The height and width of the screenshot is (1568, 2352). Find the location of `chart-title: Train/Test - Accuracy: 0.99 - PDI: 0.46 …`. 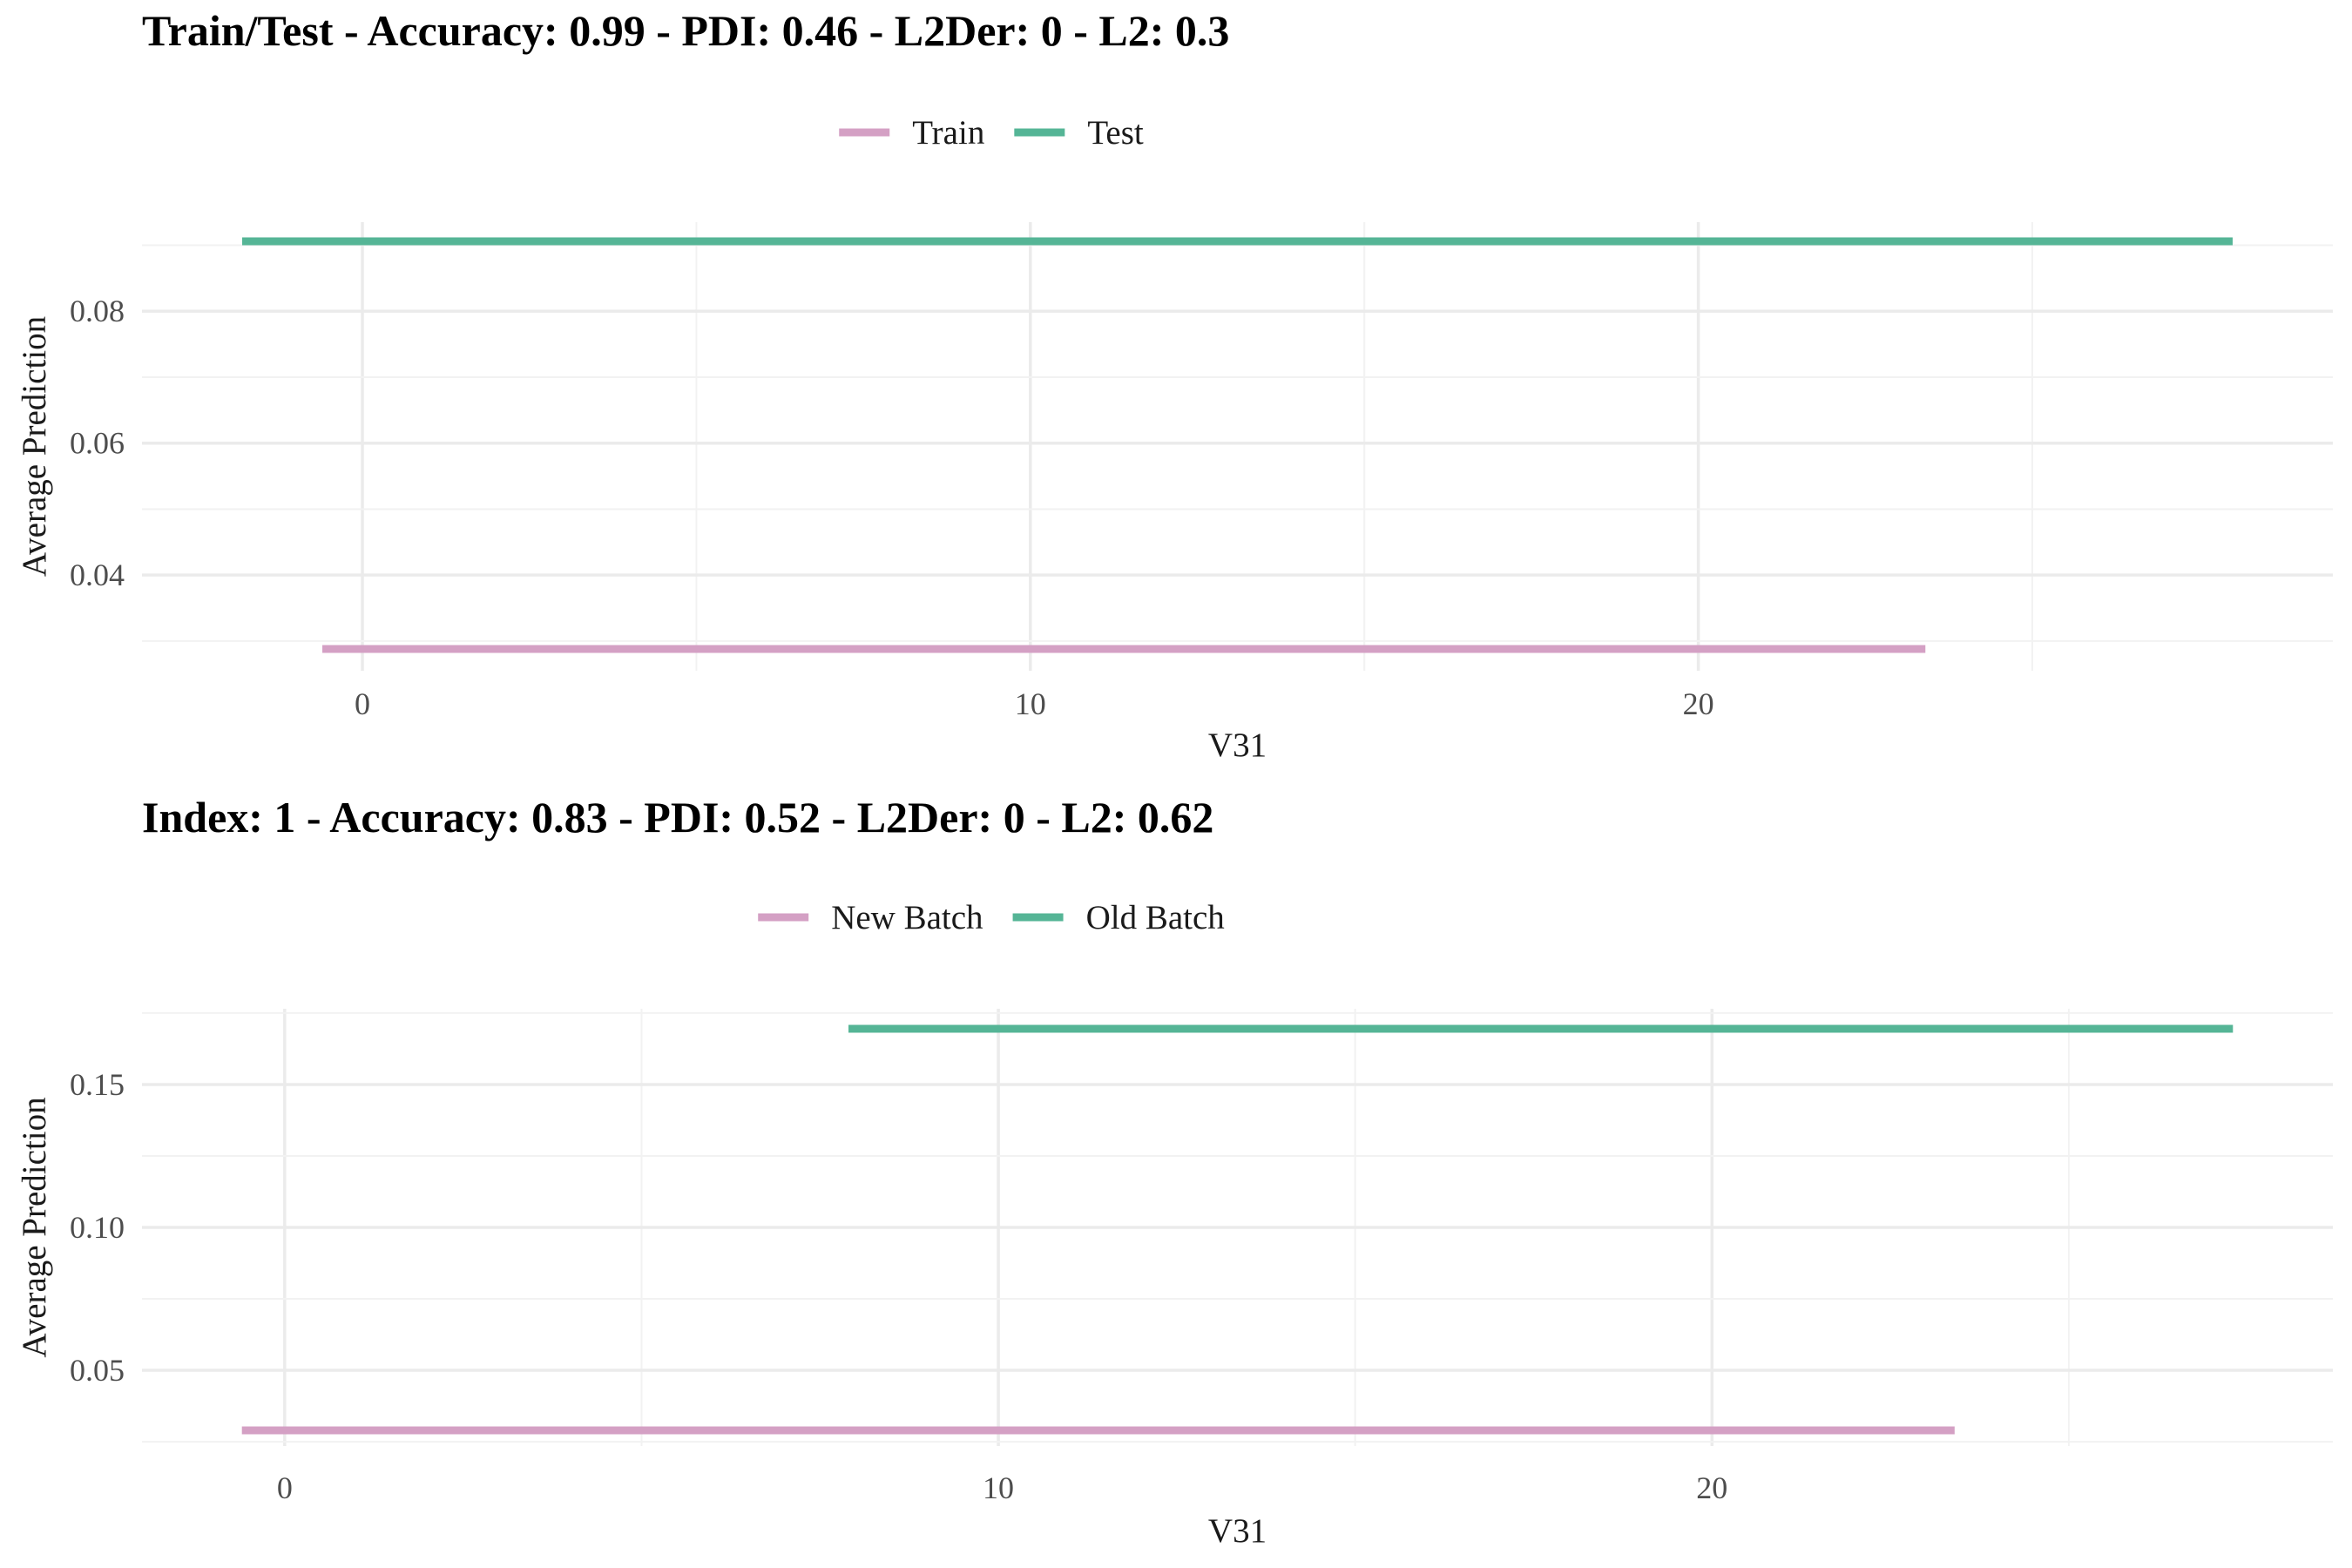

chart-title: Train/Test - Accuracy: 0.99 - PDI: 0.46 … is located at coordinates (685, 31).